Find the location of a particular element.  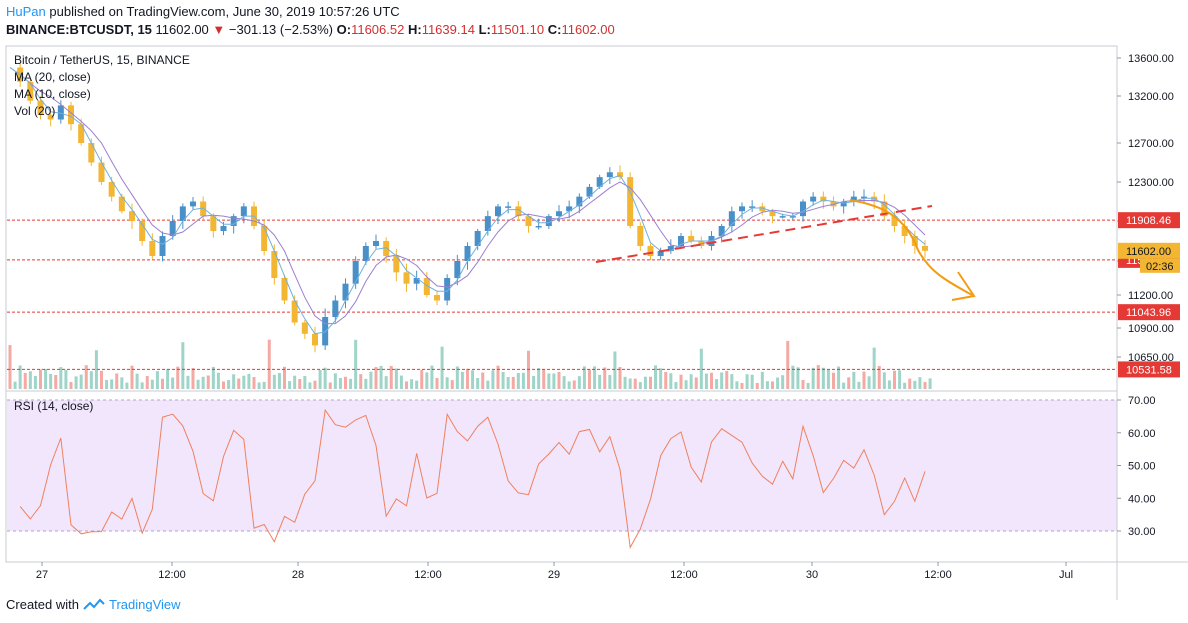

rsi-axis: 70.00 60.00 50.00 40.00 30.00 is located at coordinates (1136, 466).